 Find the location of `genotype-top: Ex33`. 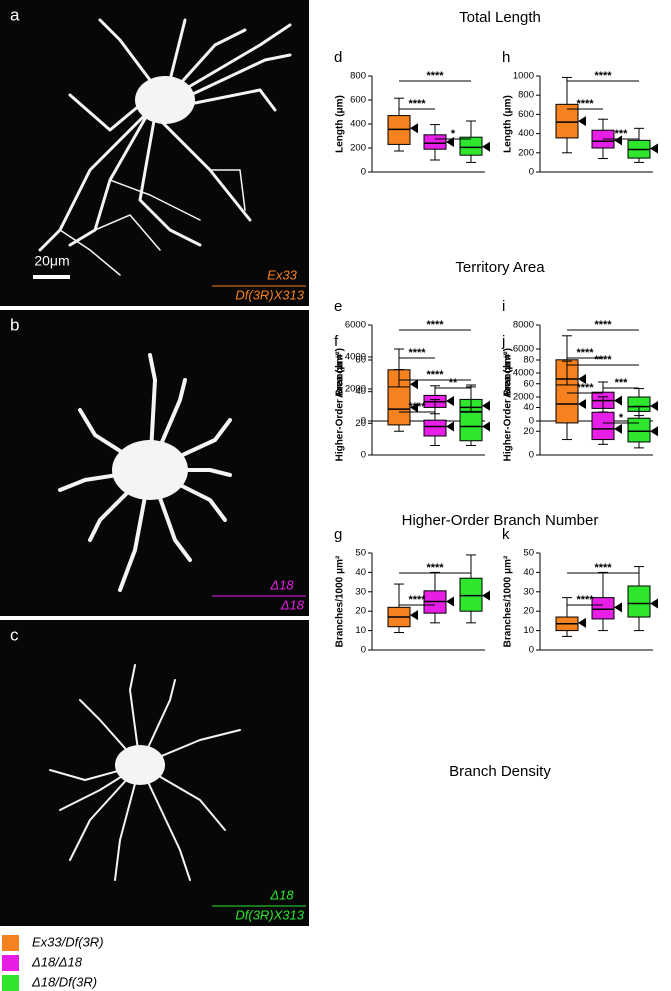

genotype-top: Ex33 is located at coordinates (282, 274).